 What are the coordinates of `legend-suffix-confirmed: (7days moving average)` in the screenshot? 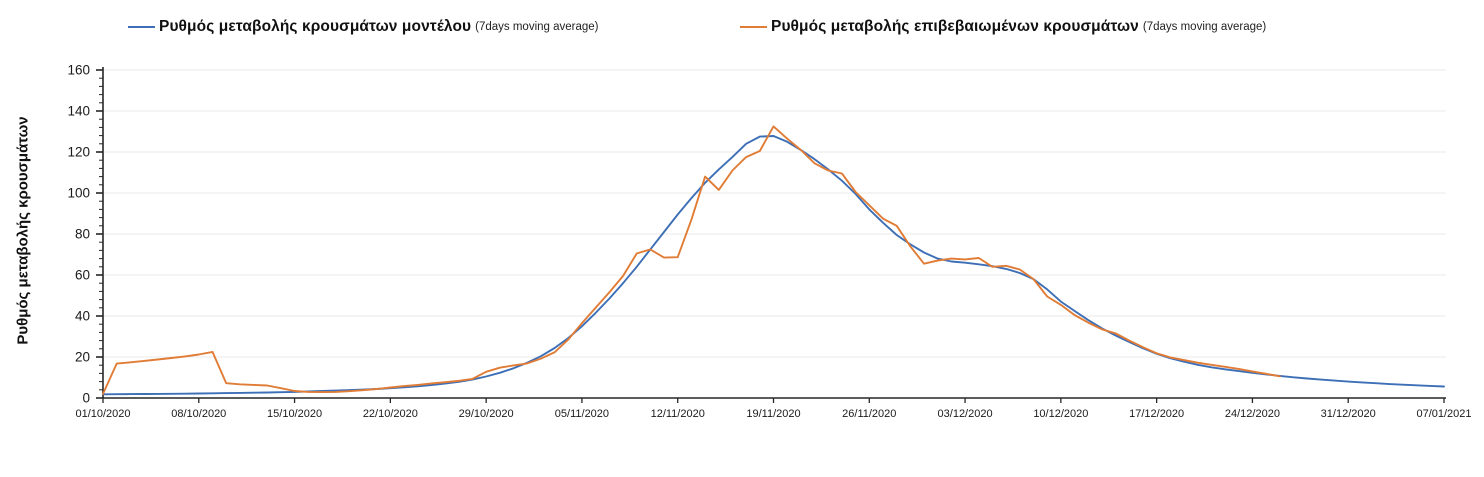 It's located at (1204, 27).